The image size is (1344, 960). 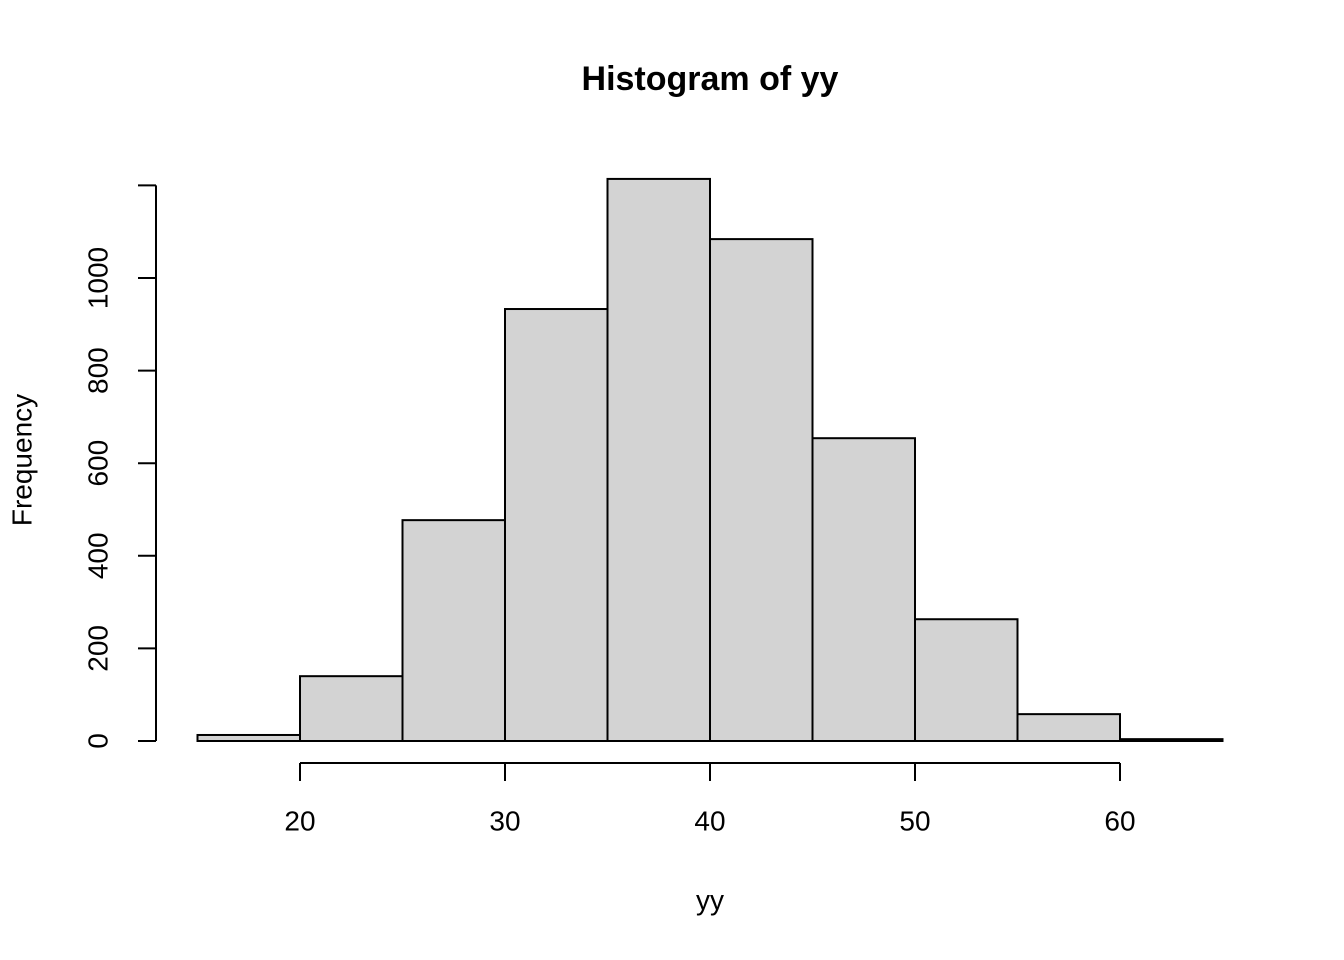 What do you see at coordinates (914, 820) in the screenshot?
I see `x-tick-label: 50` at bounding box center [914, 820].